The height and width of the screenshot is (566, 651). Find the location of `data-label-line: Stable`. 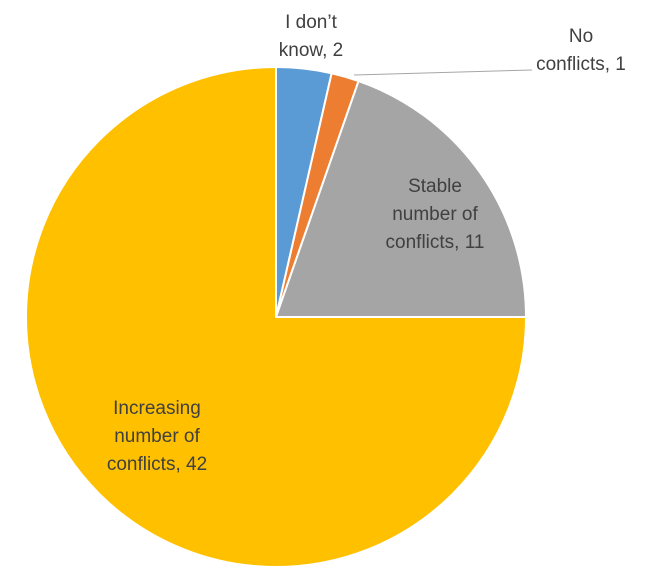

data-label-line: Stable is located at coordinates (435, 186).